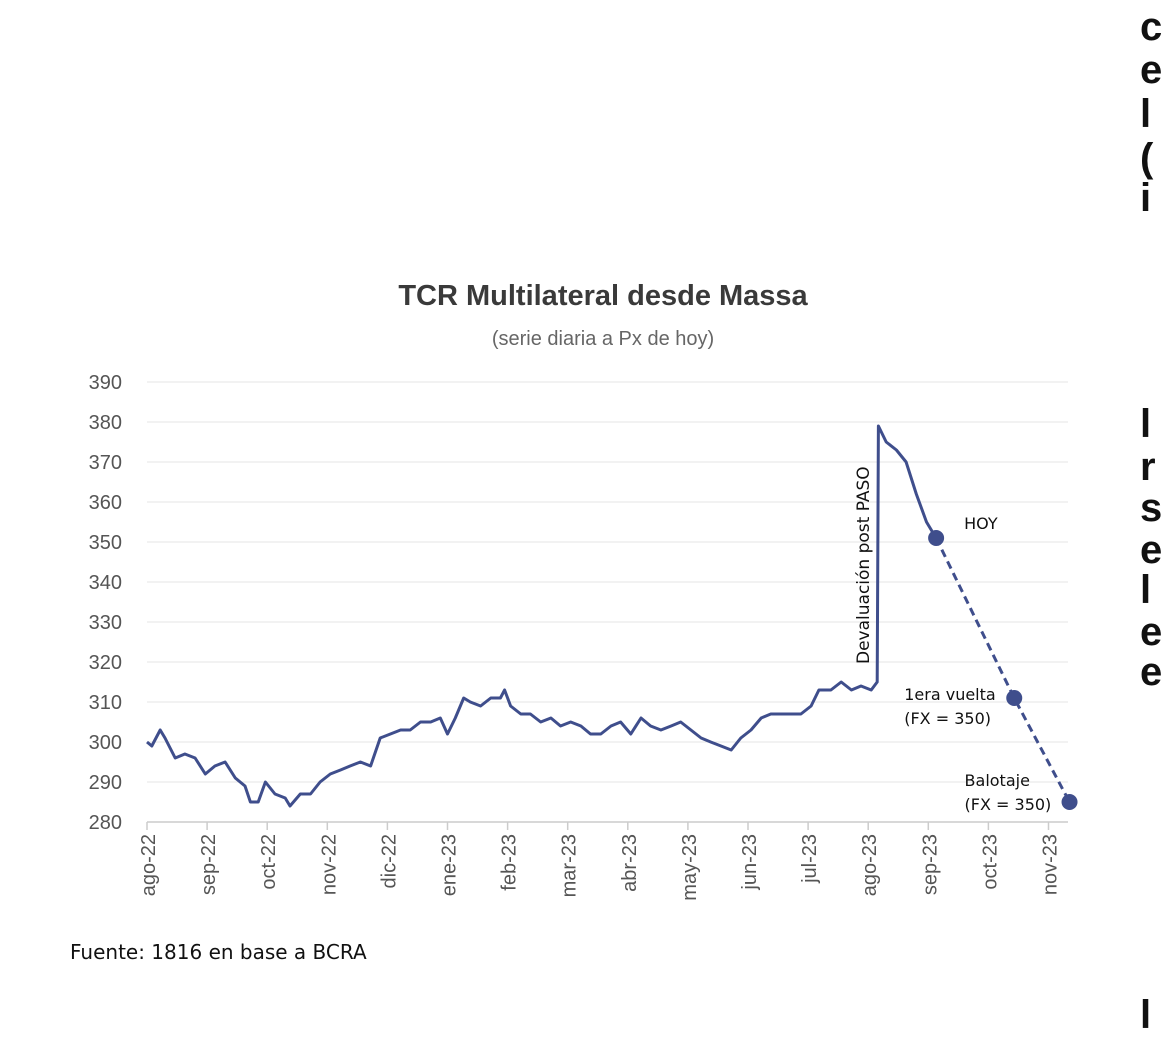 The width and height of the screenshot is (1170, 1038). Describe the element at coordinates (603, 339) in the screenshot. I see `chart-subtitle: (serie diaria a Px de hoy)` at that location.